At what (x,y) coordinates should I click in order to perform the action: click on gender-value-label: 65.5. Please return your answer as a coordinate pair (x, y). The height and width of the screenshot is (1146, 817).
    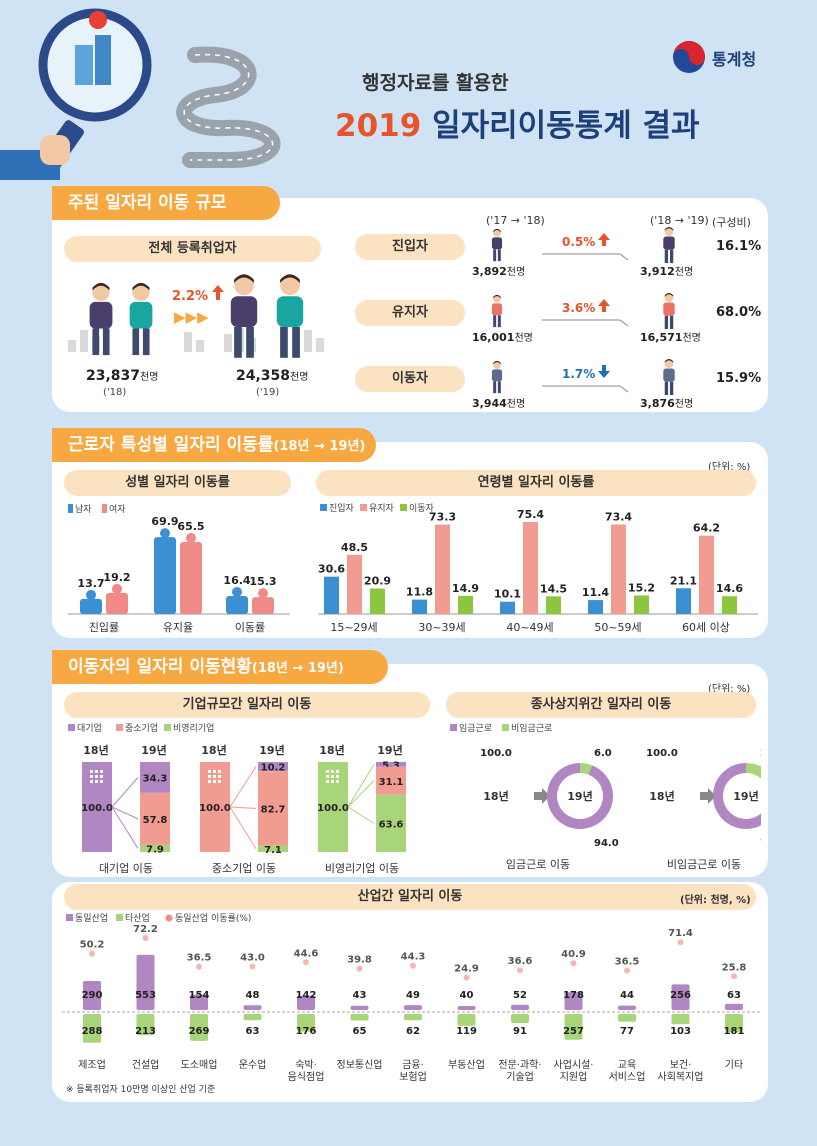
    Looking at the image, I should click on (190, 526).